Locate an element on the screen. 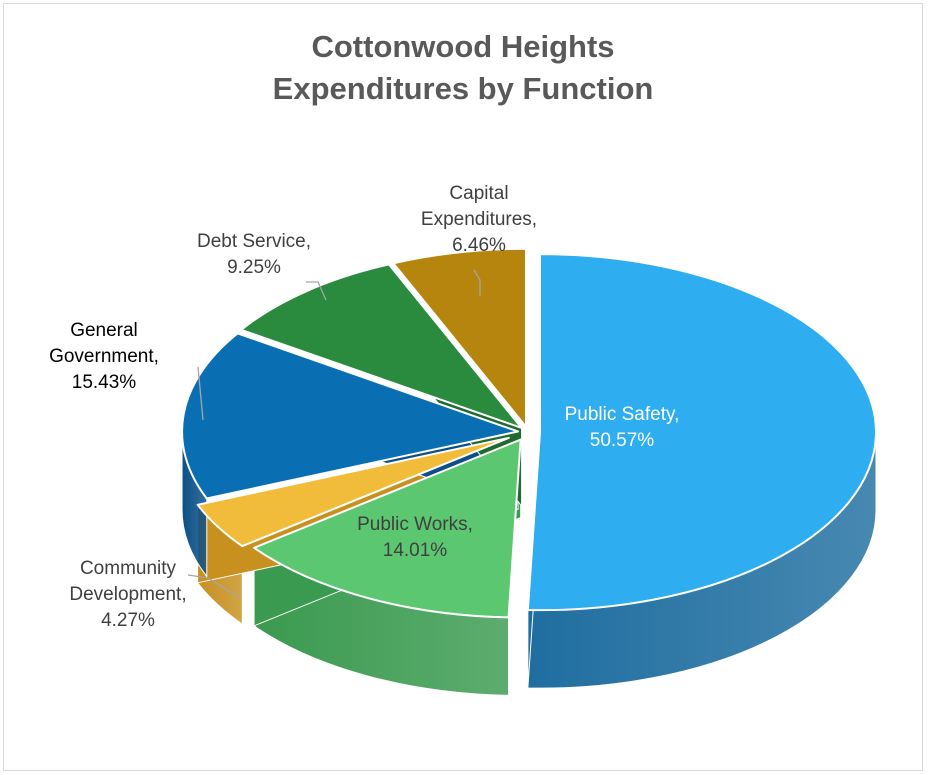 The width and height of the screenshot is (928, 775). data-label-line: 9.25% is located at coordinates (254, 267).